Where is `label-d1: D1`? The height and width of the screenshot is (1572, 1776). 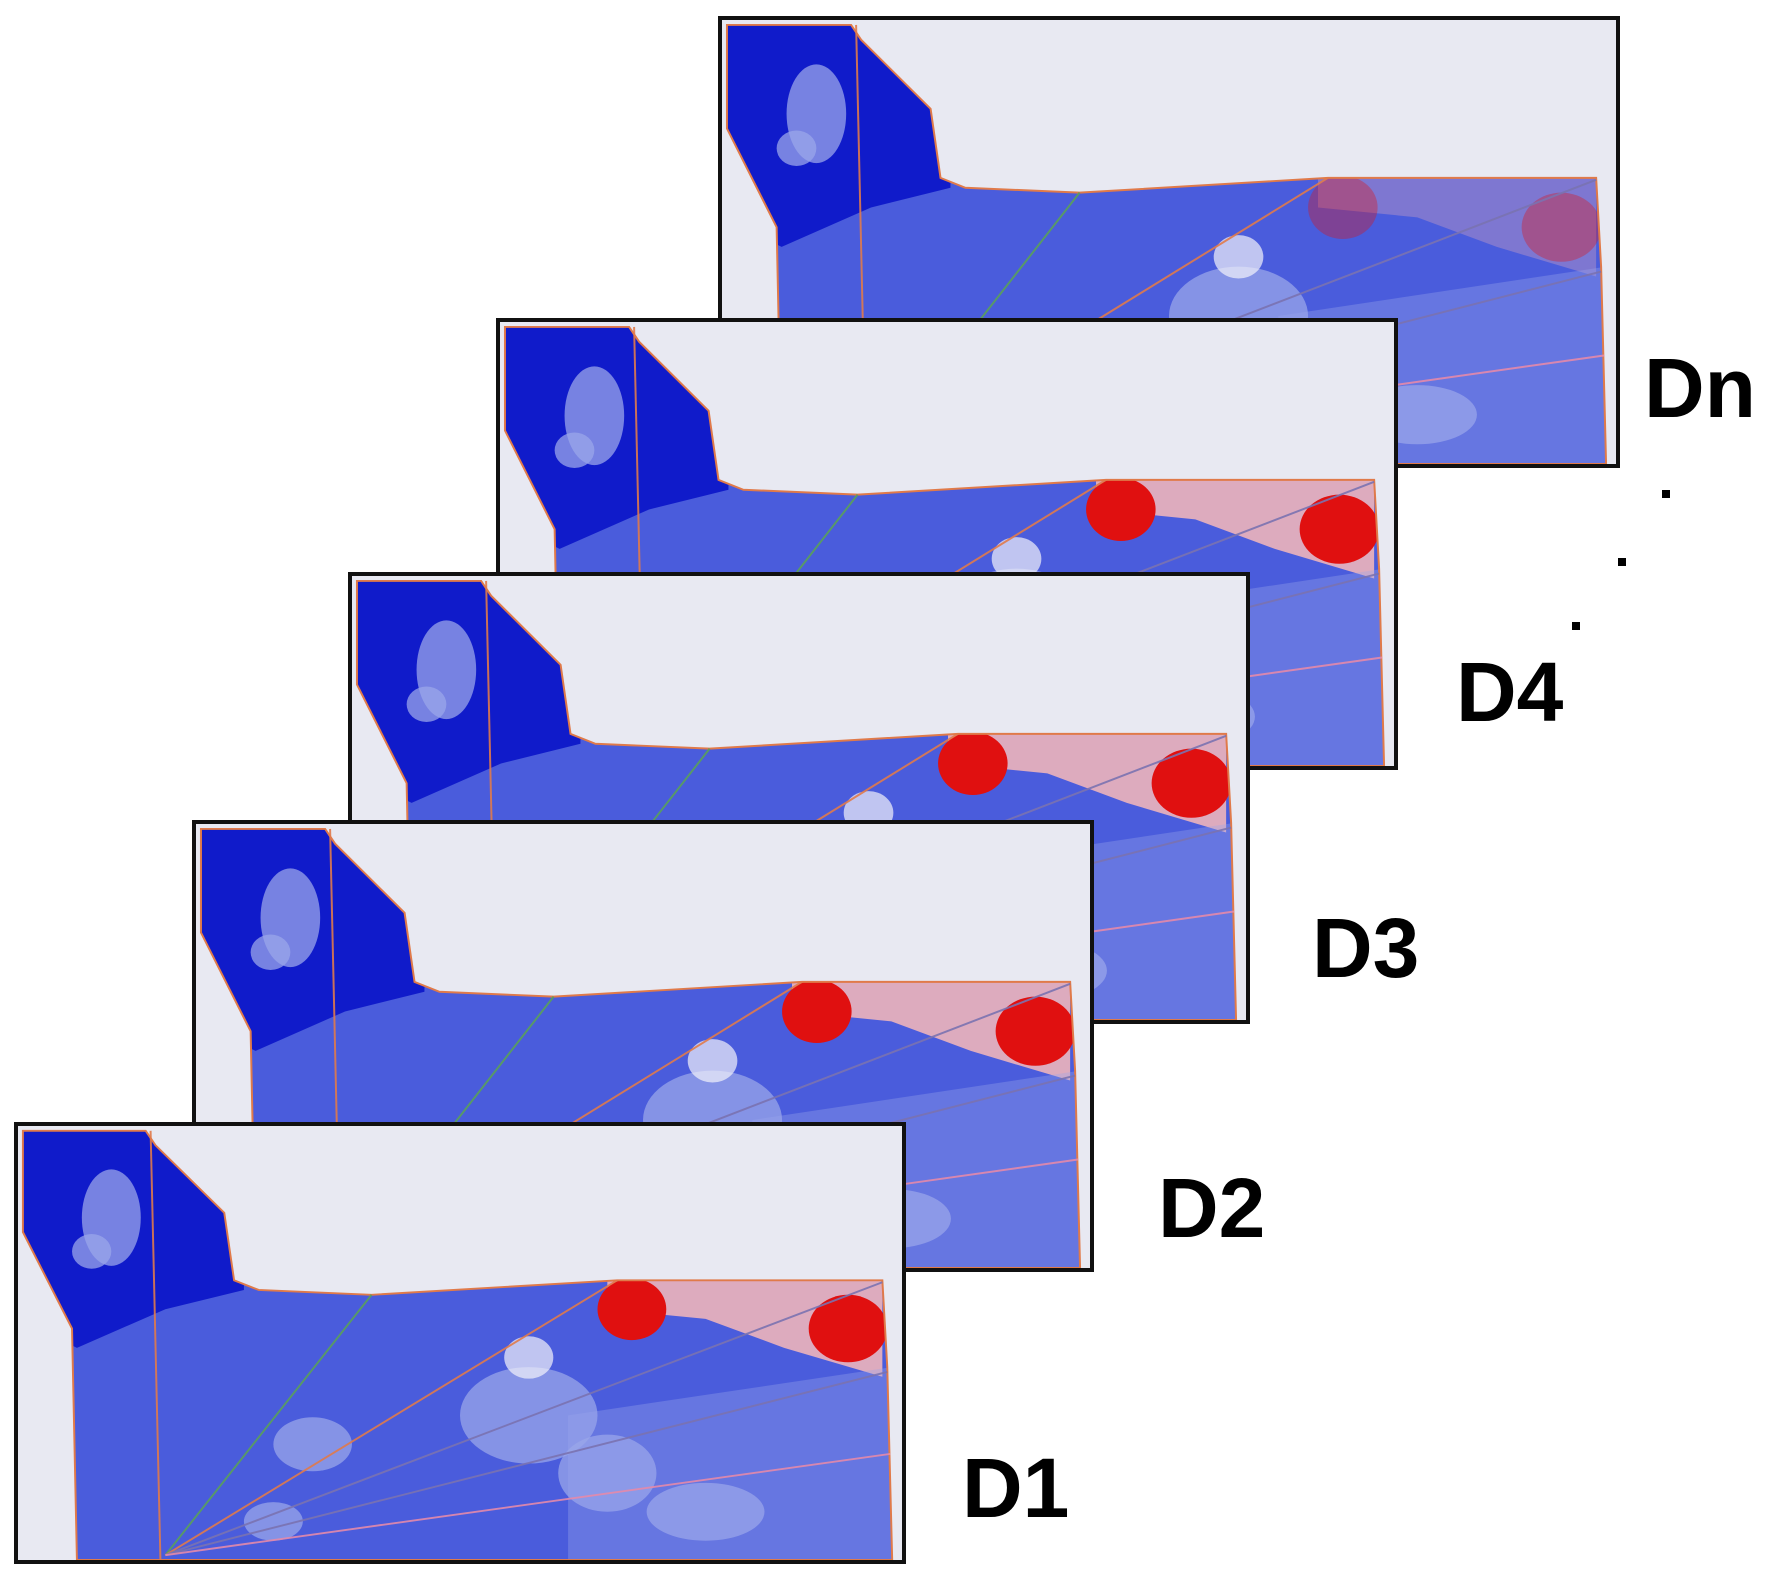
label-d1: D1 is located at coordinates (1016, 1488).